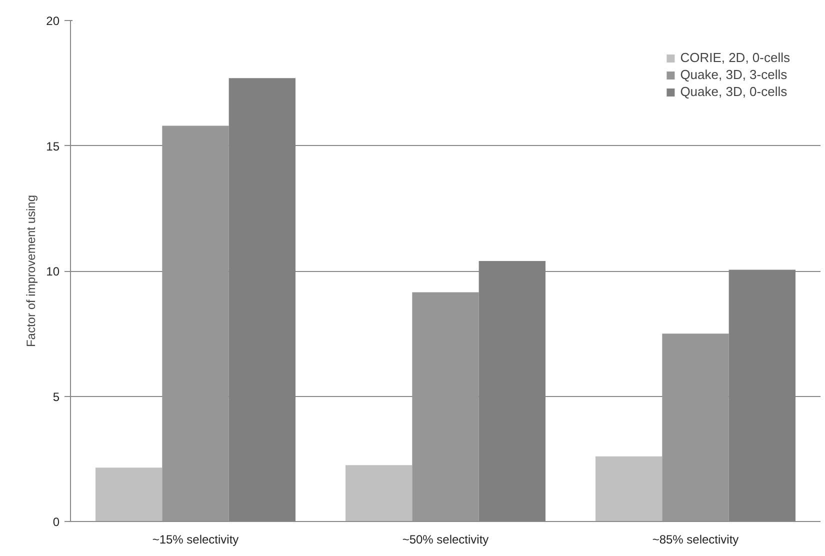 The height and width of the screenshot is (556, 825). I want to click on y-tick-label: 0, so click(56, 522).